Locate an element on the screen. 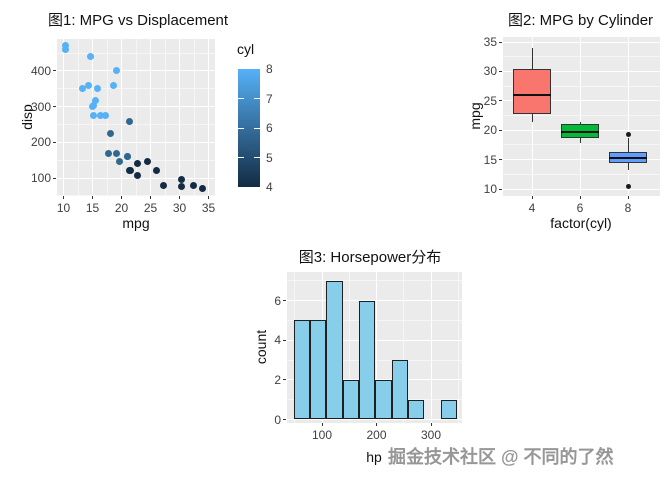 The height and width of the screenshot is (480, 672). legend-tick-label: 4 is located at coordinates (269, 187).